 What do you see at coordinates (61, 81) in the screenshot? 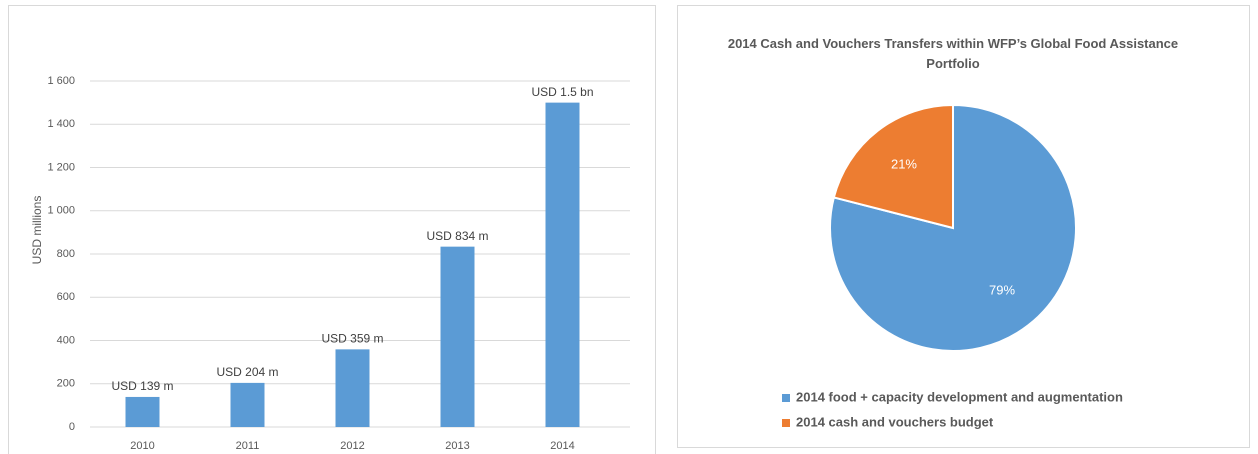
I see `y-tick-label: 1 600` at bounding box center [61, 81].